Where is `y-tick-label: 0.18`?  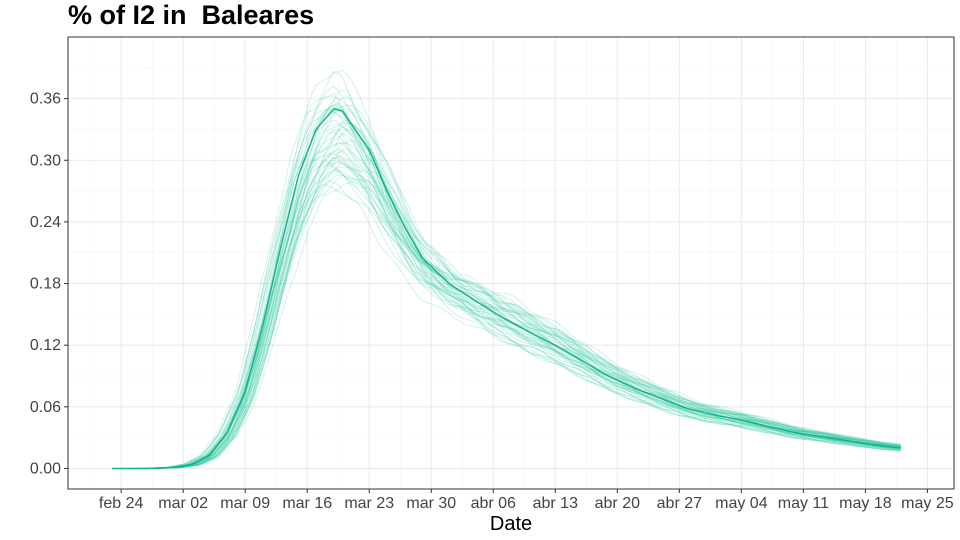
y-tick-label: 0.18 is located at coordinates (45, 284).